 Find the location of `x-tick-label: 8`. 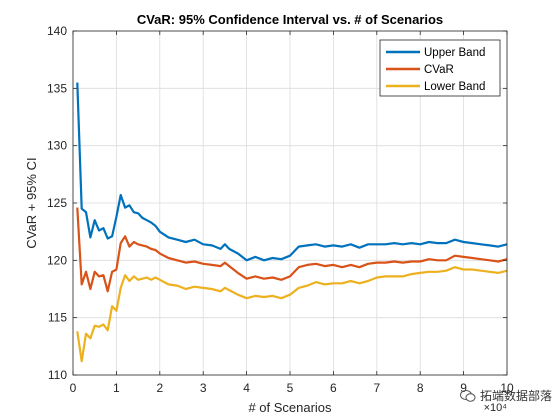

x-tick-label: 8 is located at coordinates (420, 388).